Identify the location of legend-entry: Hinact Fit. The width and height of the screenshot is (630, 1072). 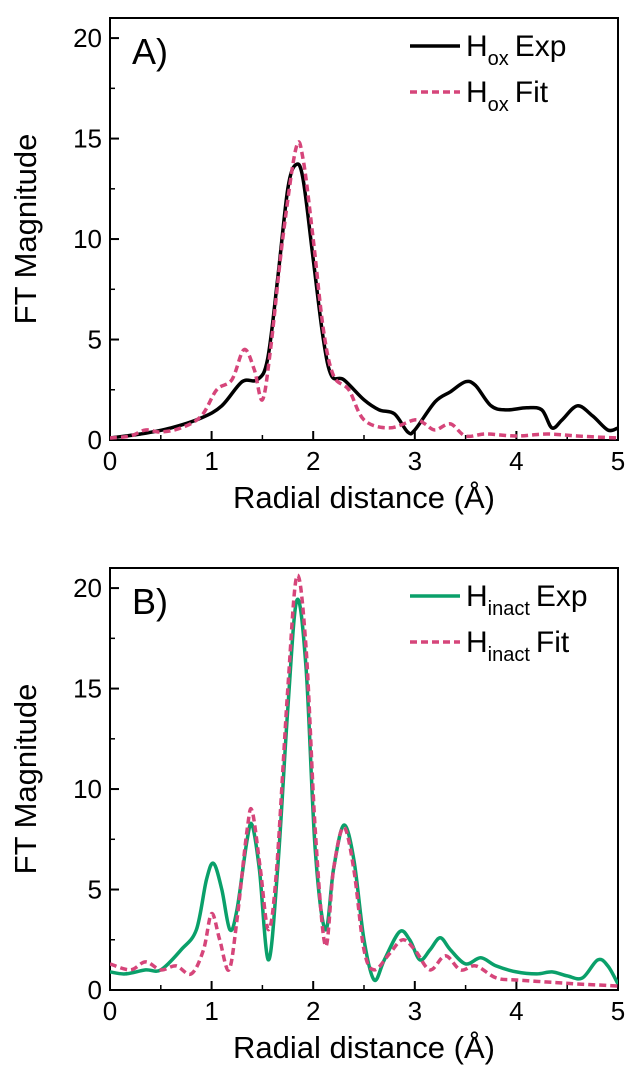
(518, 646).